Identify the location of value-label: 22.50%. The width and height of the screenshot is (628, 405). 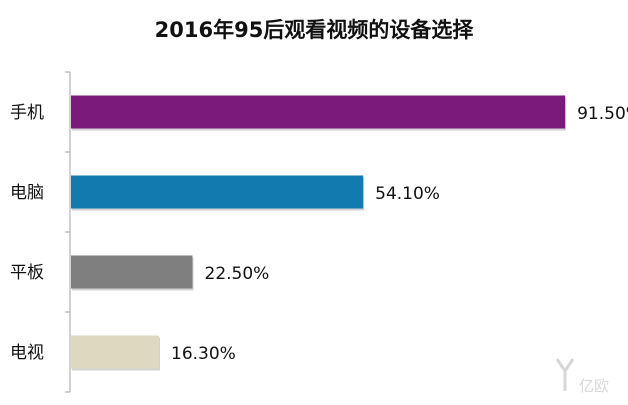
(237, 274).